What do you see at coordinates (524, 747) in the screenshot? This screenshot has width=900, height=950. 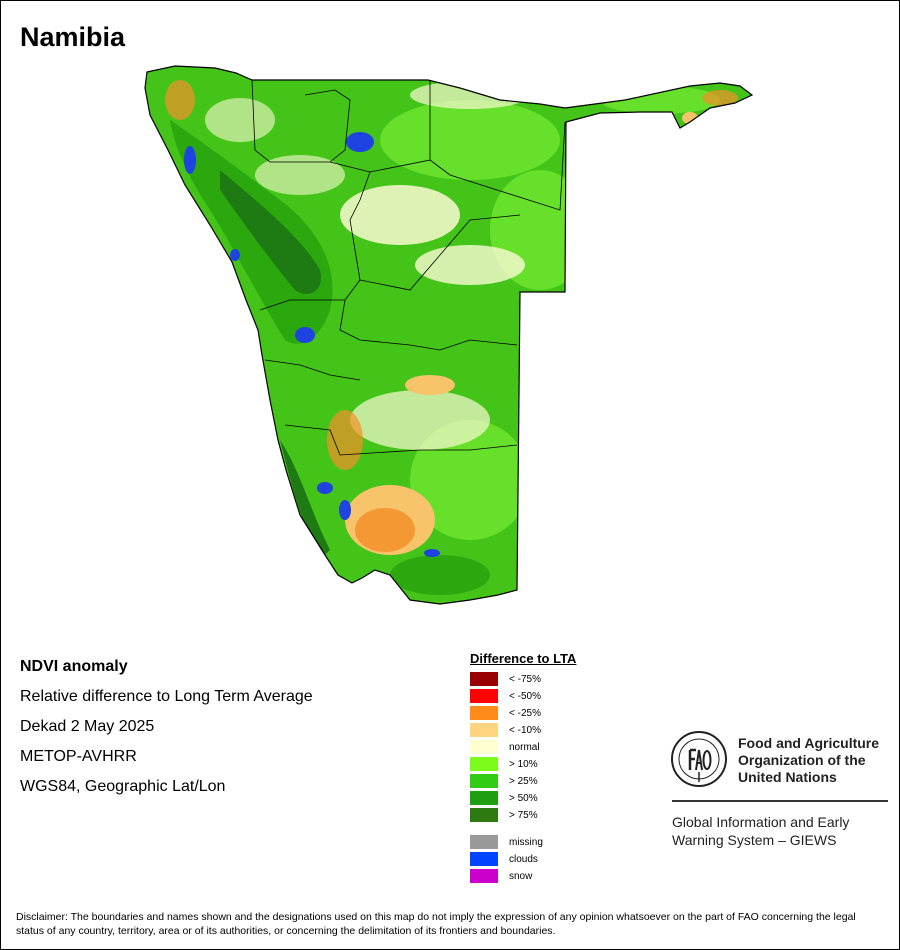 I see `legend-label: normal` at bounding box center [524, 747].